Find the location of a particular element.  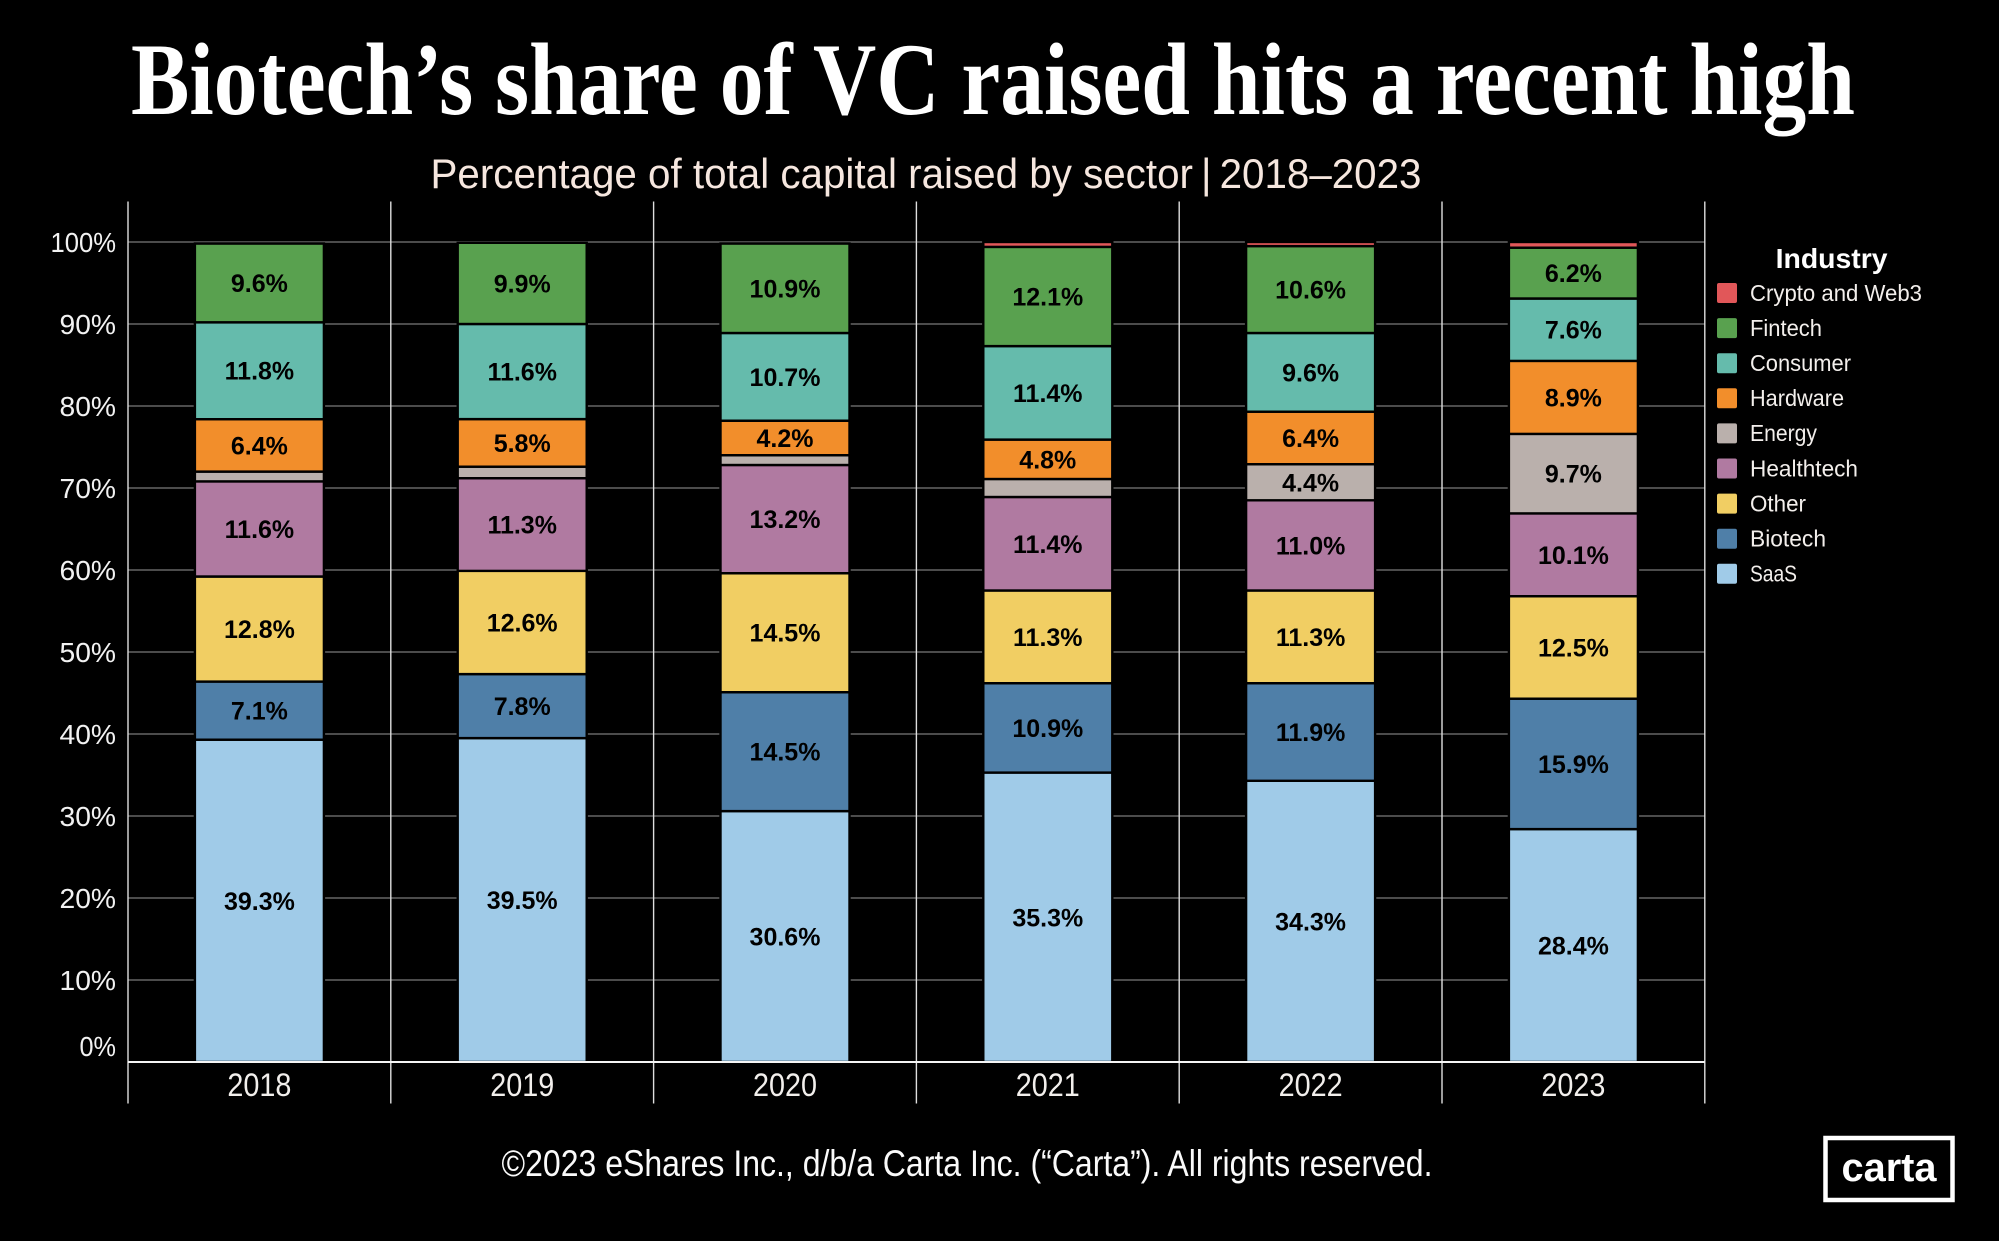

svg-text: 30% is located at coordinates (88, 816).